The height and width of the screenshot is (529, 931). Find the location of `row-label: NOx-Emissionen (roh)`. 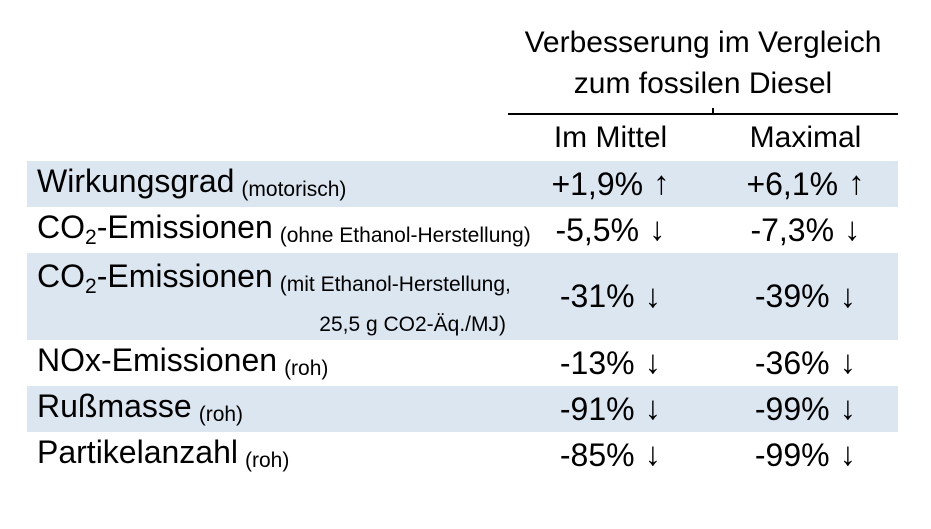

row-label: NOx-Emissionen (roh) is located at coordinates (267, 363).